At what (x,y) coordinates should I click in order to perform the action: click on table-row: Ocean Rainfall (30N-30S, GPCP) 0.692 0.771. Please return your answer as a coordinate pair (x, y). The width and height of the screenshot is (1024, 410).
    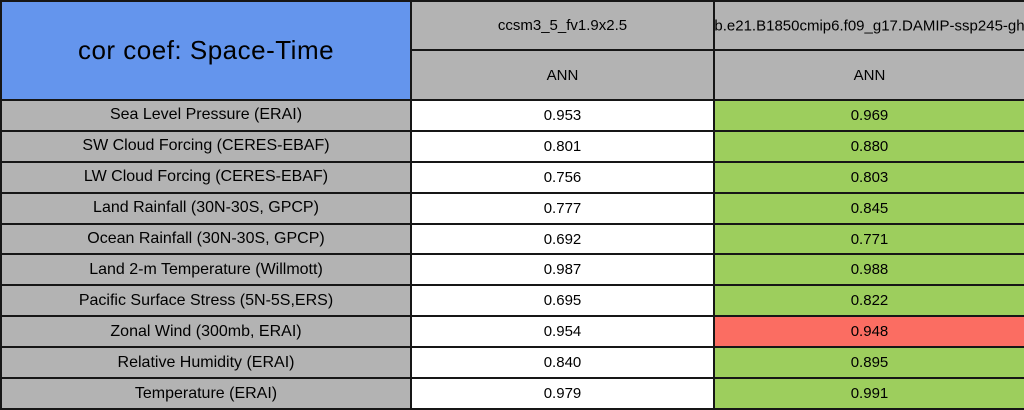
    Looking at the image, I should click on (512, 239).